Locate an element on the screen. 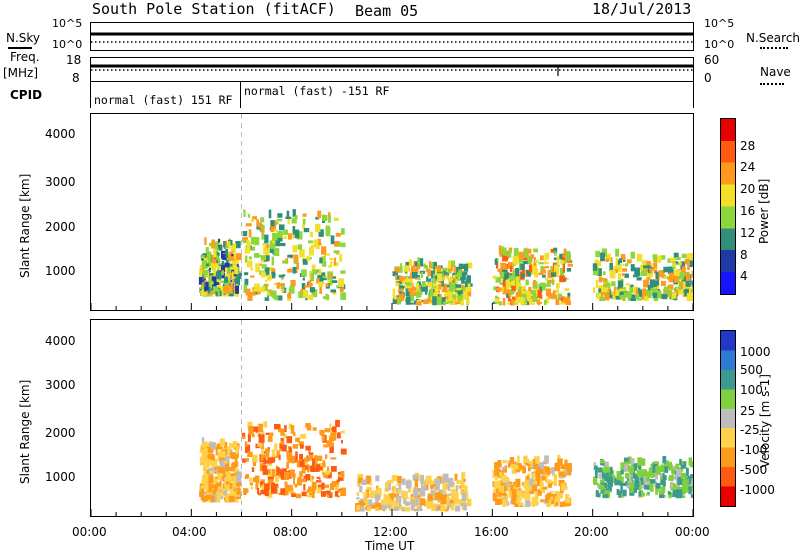  noise-right-dots is located at coordinates (774, 48).